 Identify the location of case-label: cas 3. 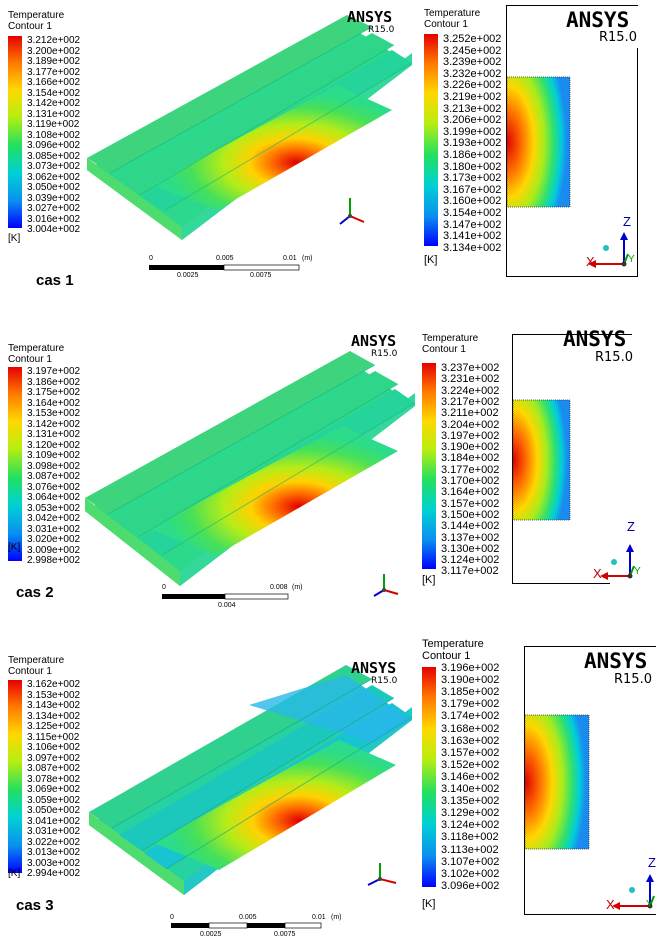
(35, 905).